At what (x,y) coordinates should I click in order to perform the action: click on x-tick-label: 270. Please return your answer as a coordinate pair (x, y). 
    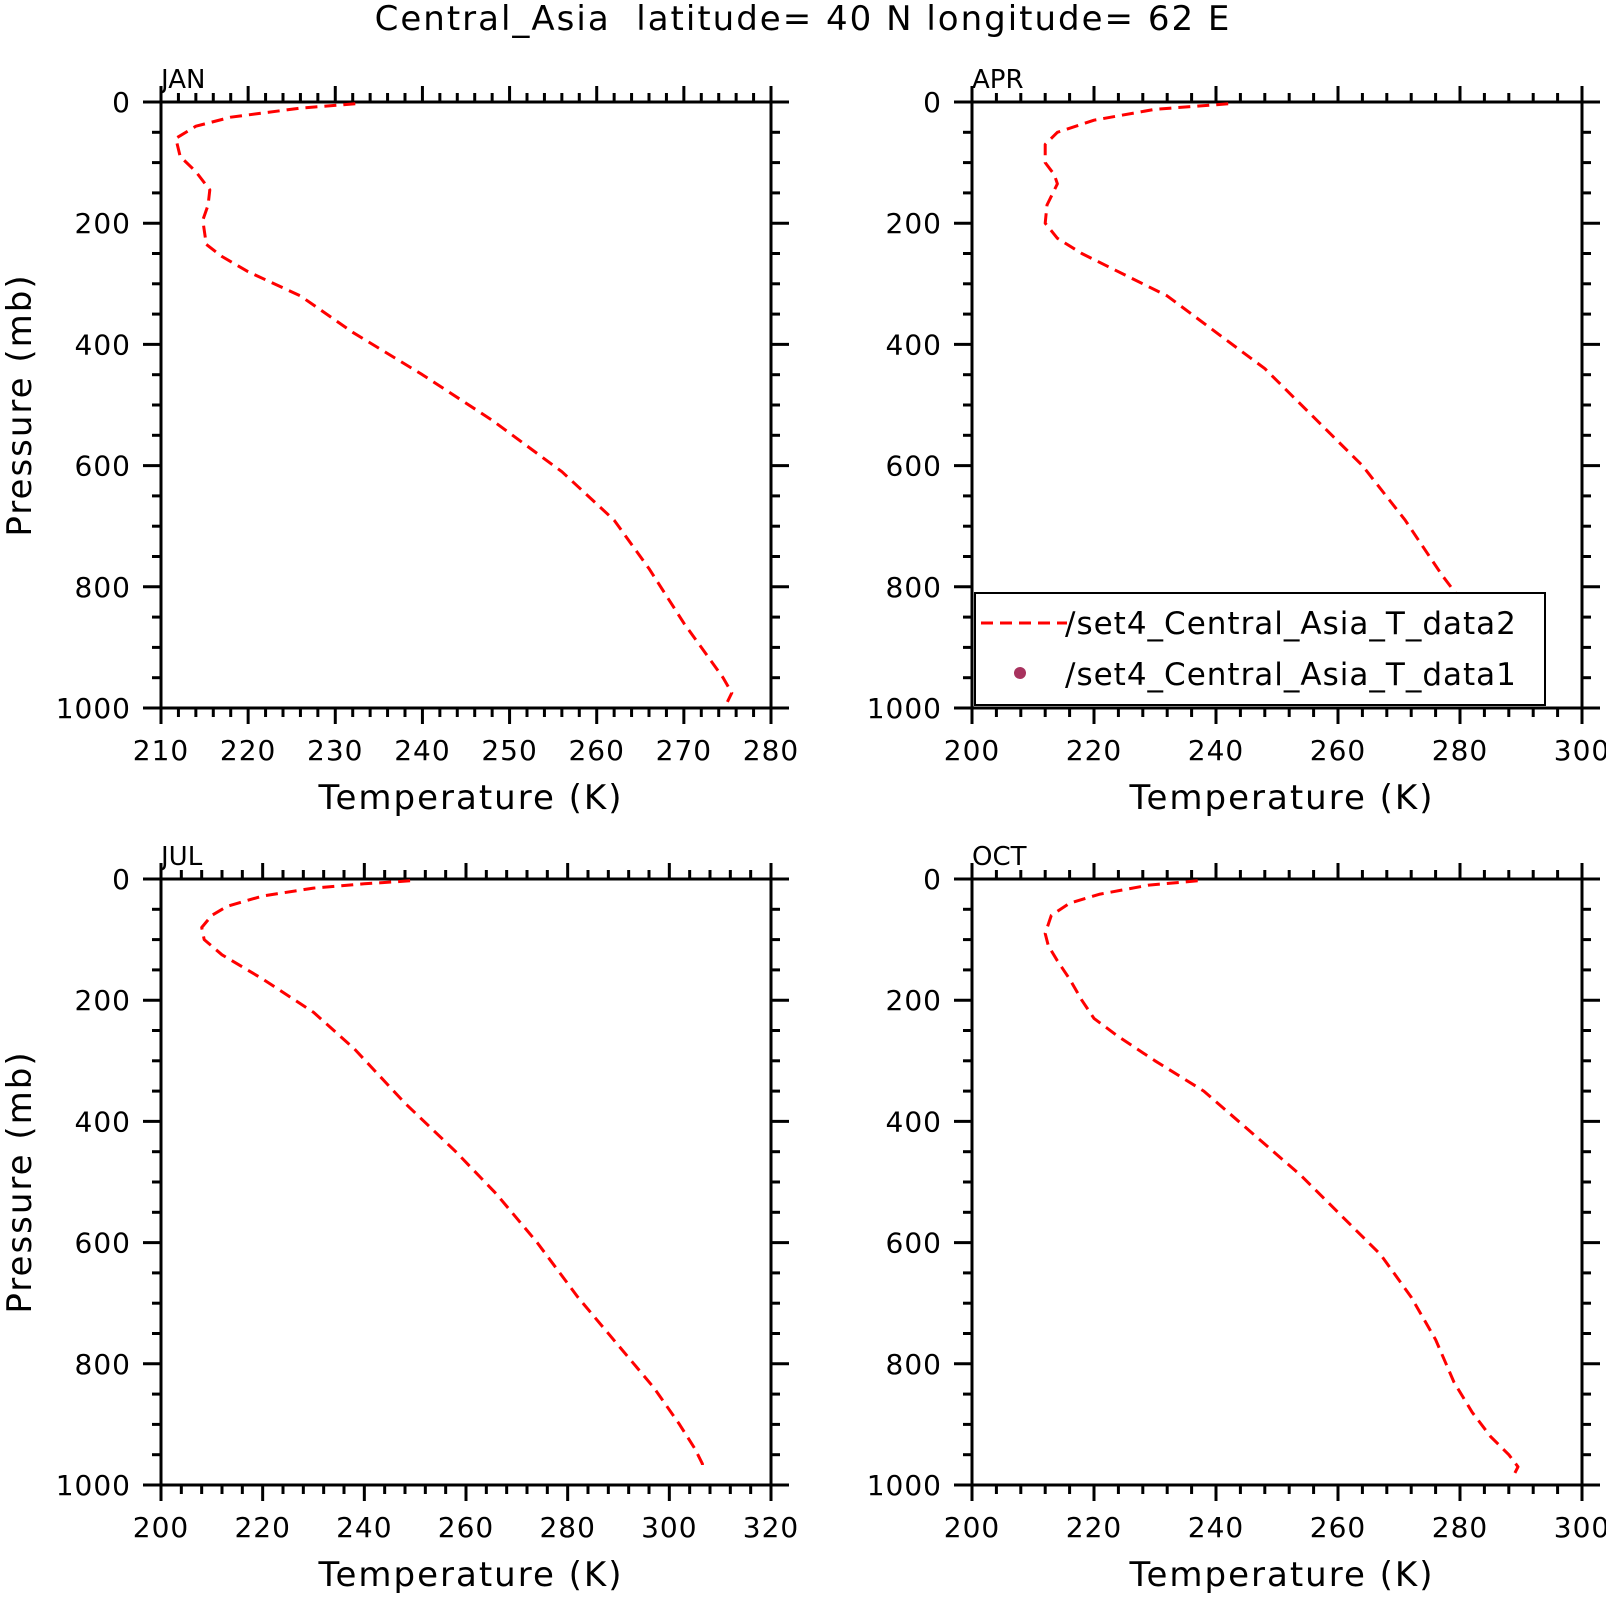
    Looking at the image, I should click on (684, 750).